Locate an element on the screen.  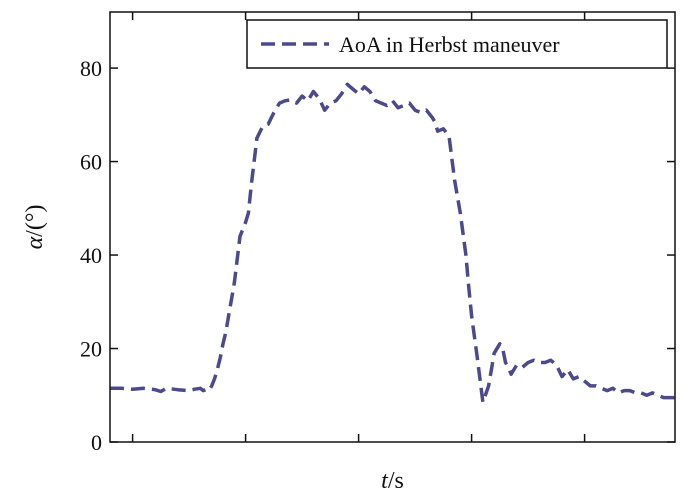
y-tick-label: 40 is located at coordinates (91, 255).